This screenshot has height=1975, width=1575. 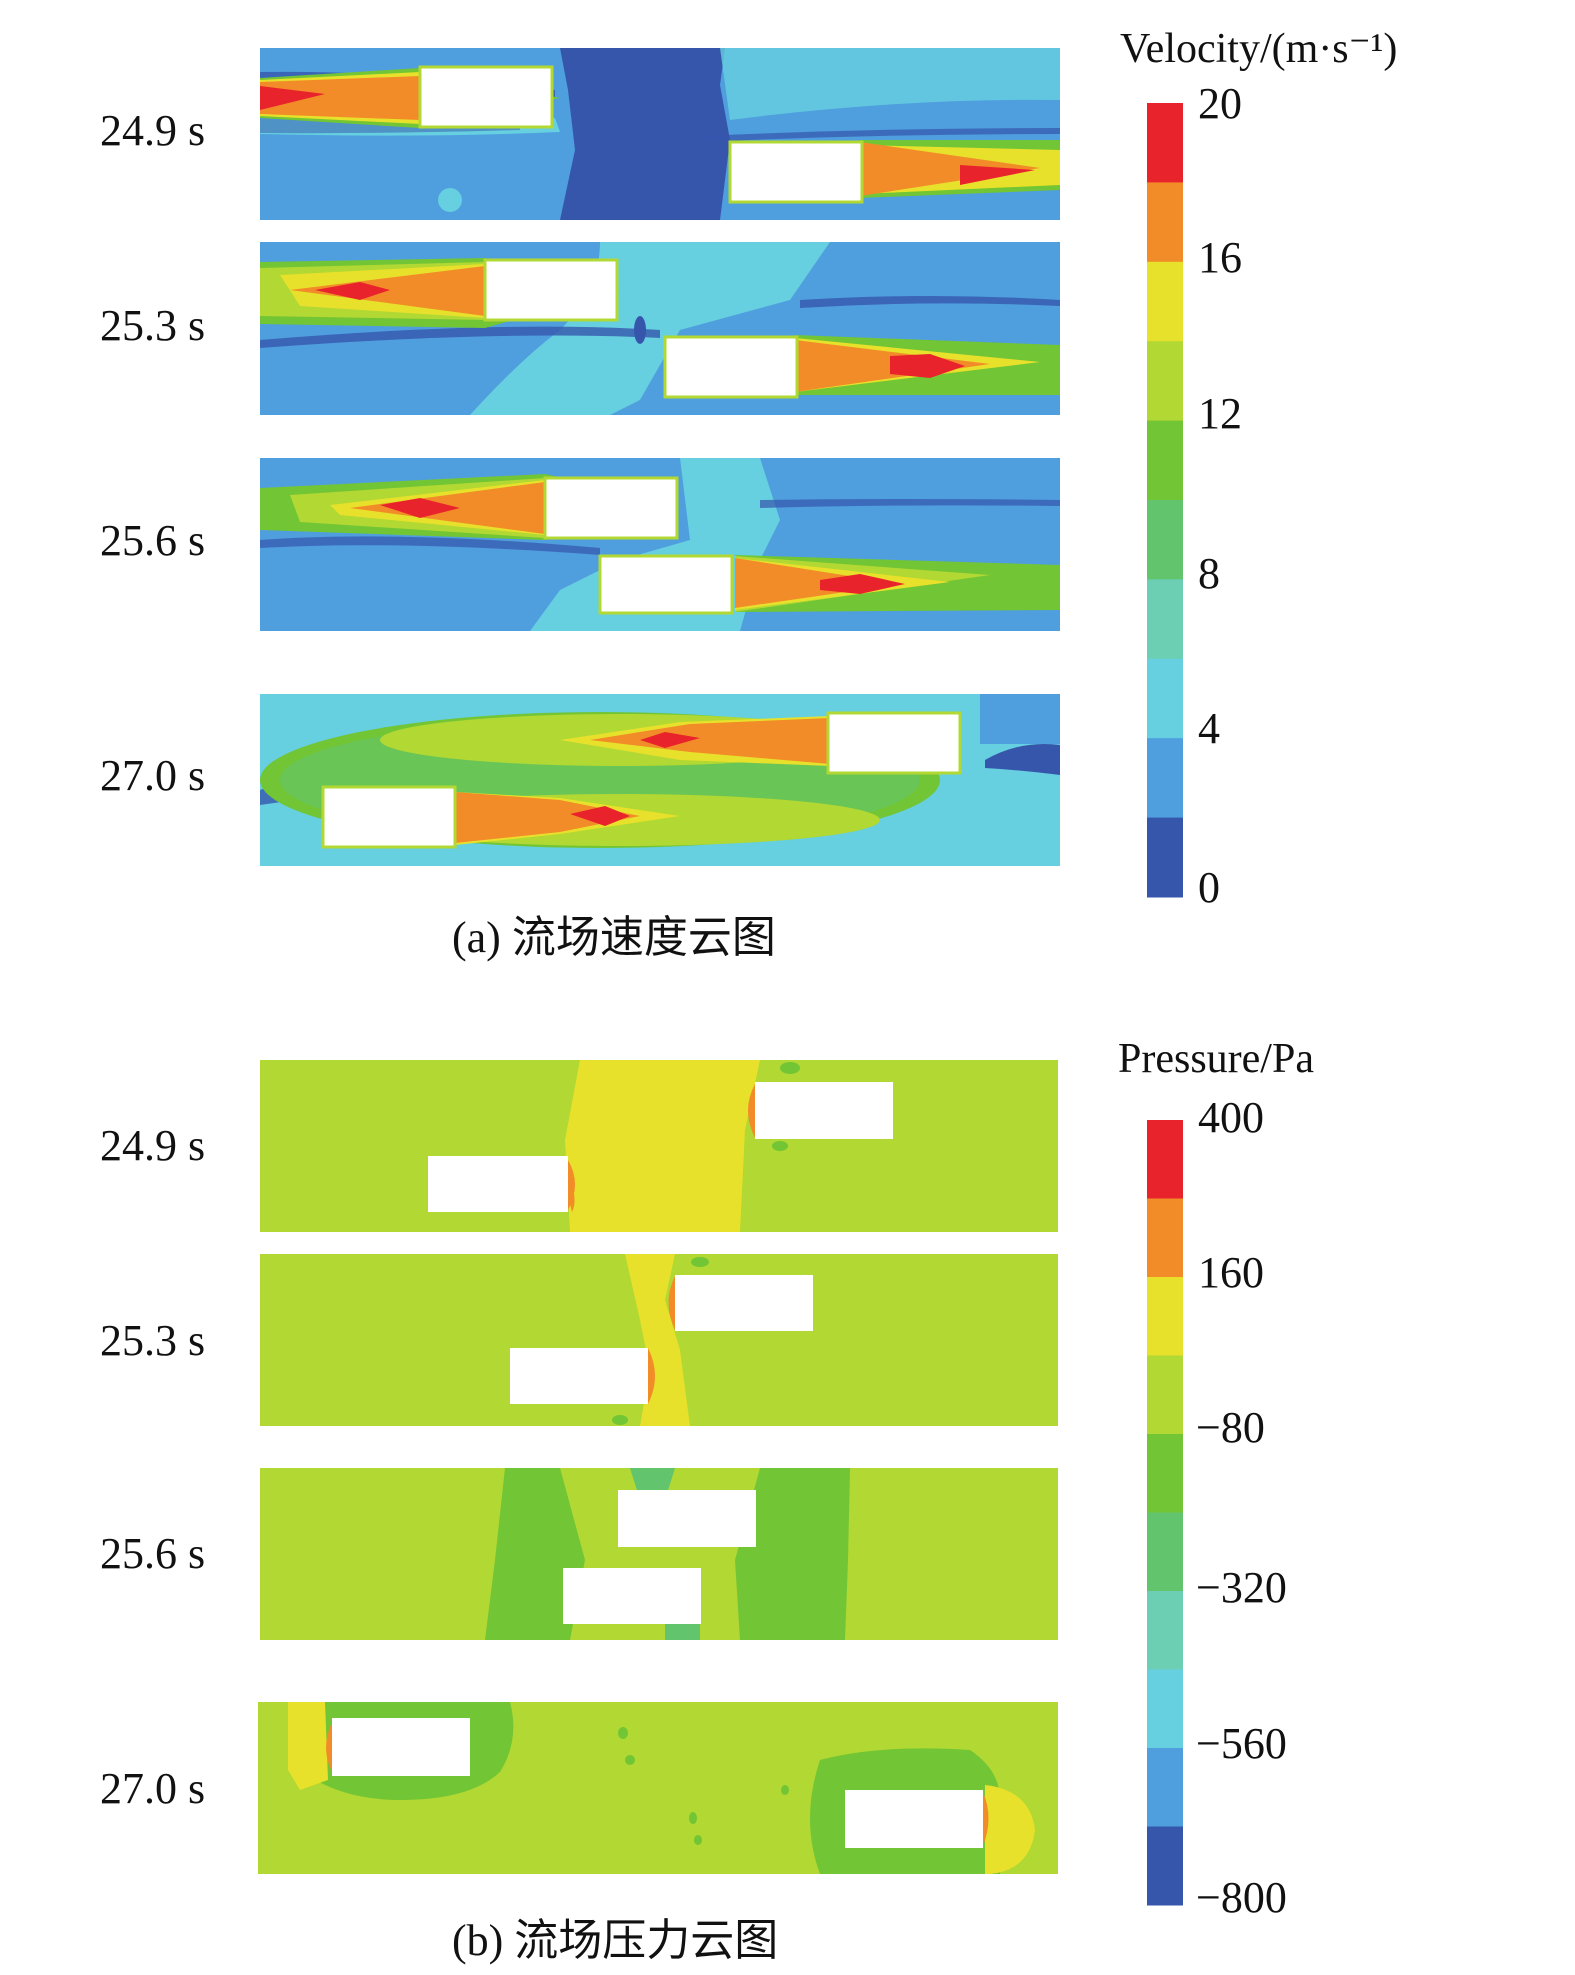 What do you see at coordinates (152, 1788) in the screenshot?
I see `pressure-time-label-4: 27.0 s` at bounding box center [152, 1788].